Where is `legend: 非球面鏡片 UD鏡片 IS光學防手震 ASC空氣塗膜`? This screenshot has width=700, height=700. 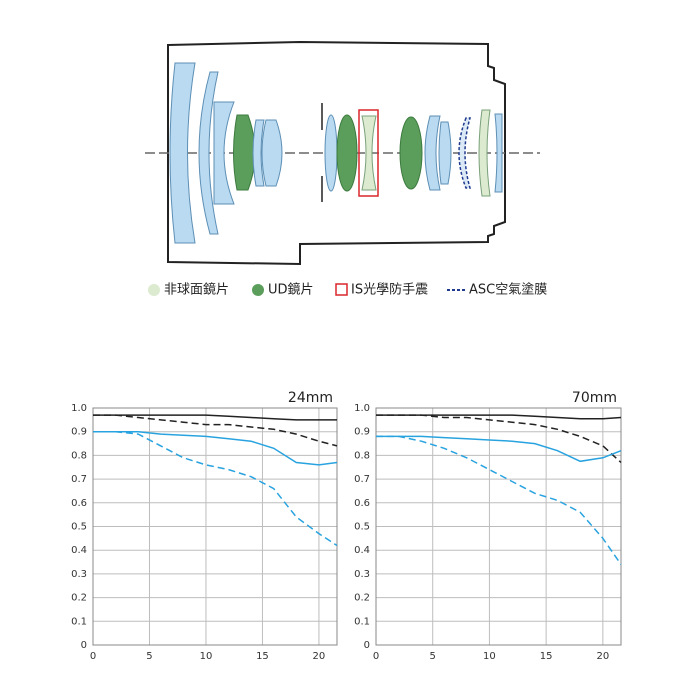
legend: 非球面鏡片 UD鏡片 IS光學防手震 ASC空氣塗膜 is located at coordinates (347, 290).